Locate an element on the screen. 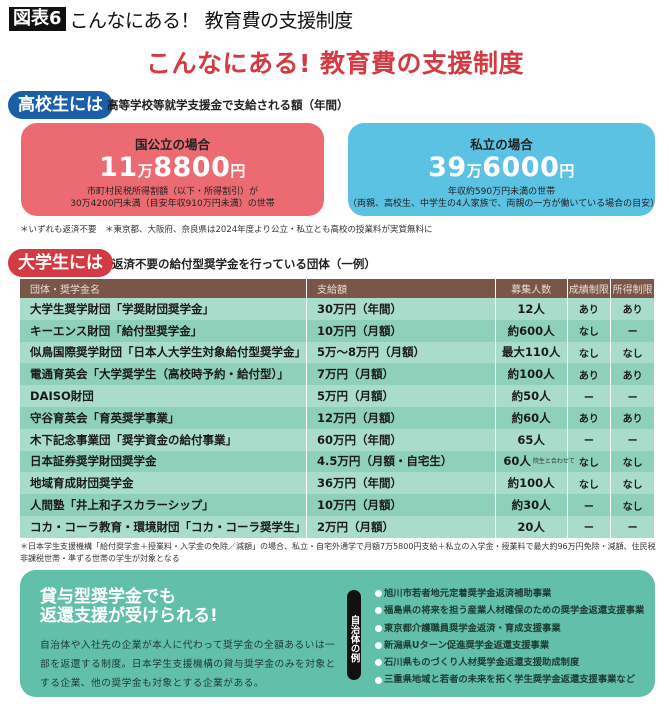 Image resolution: width=670 pixels, height=704 pixels. cell-name: キーエンス財団「給付型奨学金」 is located at coordinates (163, 330).